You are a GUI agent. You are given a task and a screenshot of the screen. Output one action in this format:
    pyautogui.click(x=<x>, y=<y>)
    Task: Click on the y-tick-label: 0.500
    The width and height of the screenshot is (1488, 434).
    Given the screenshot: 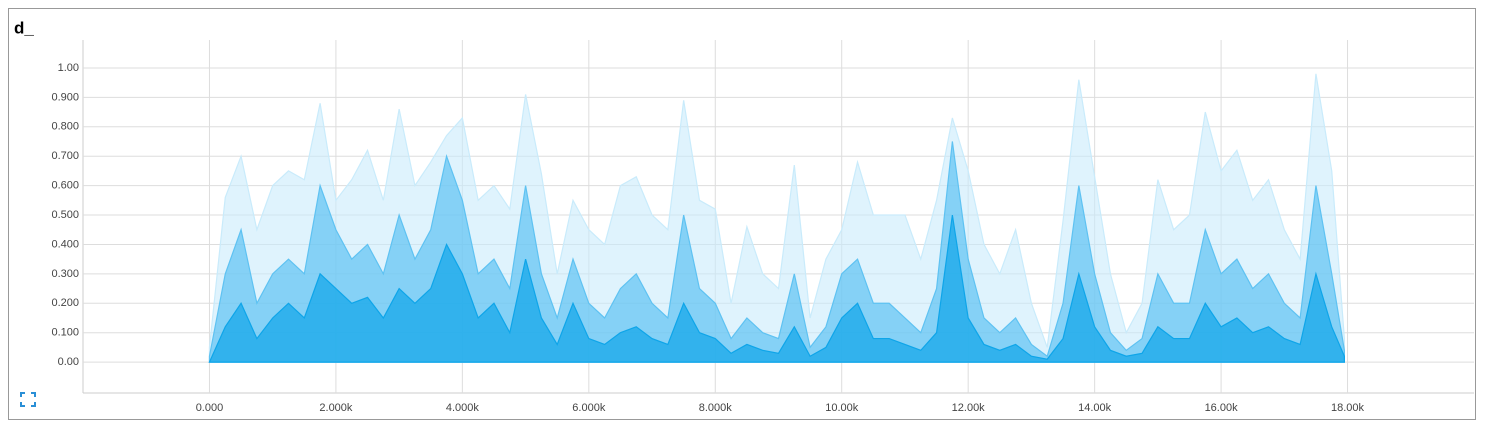 What is the action you would take?
    pyautogui.click(x=65, y=215)
    